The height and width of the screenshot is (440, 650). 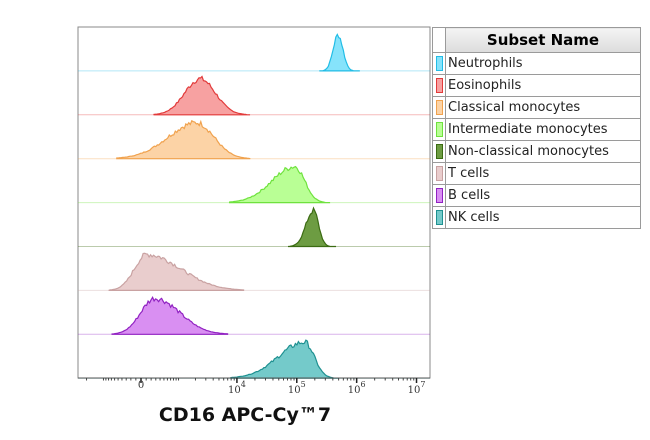 I want to click on legend-label: B cells, so click(x=543, y=195).